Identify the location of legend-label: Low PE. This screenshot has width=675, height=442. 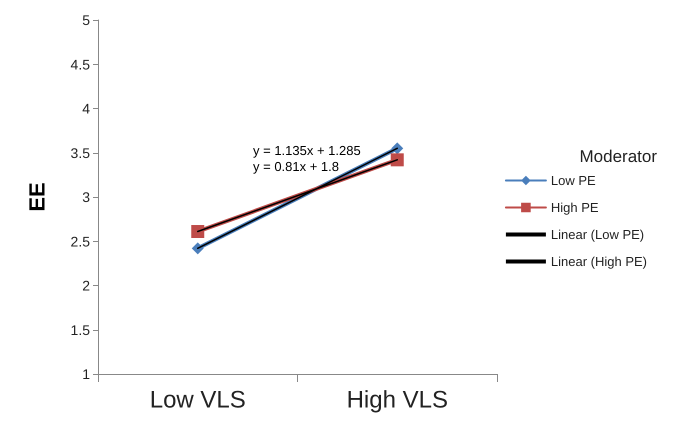
(573, 180).